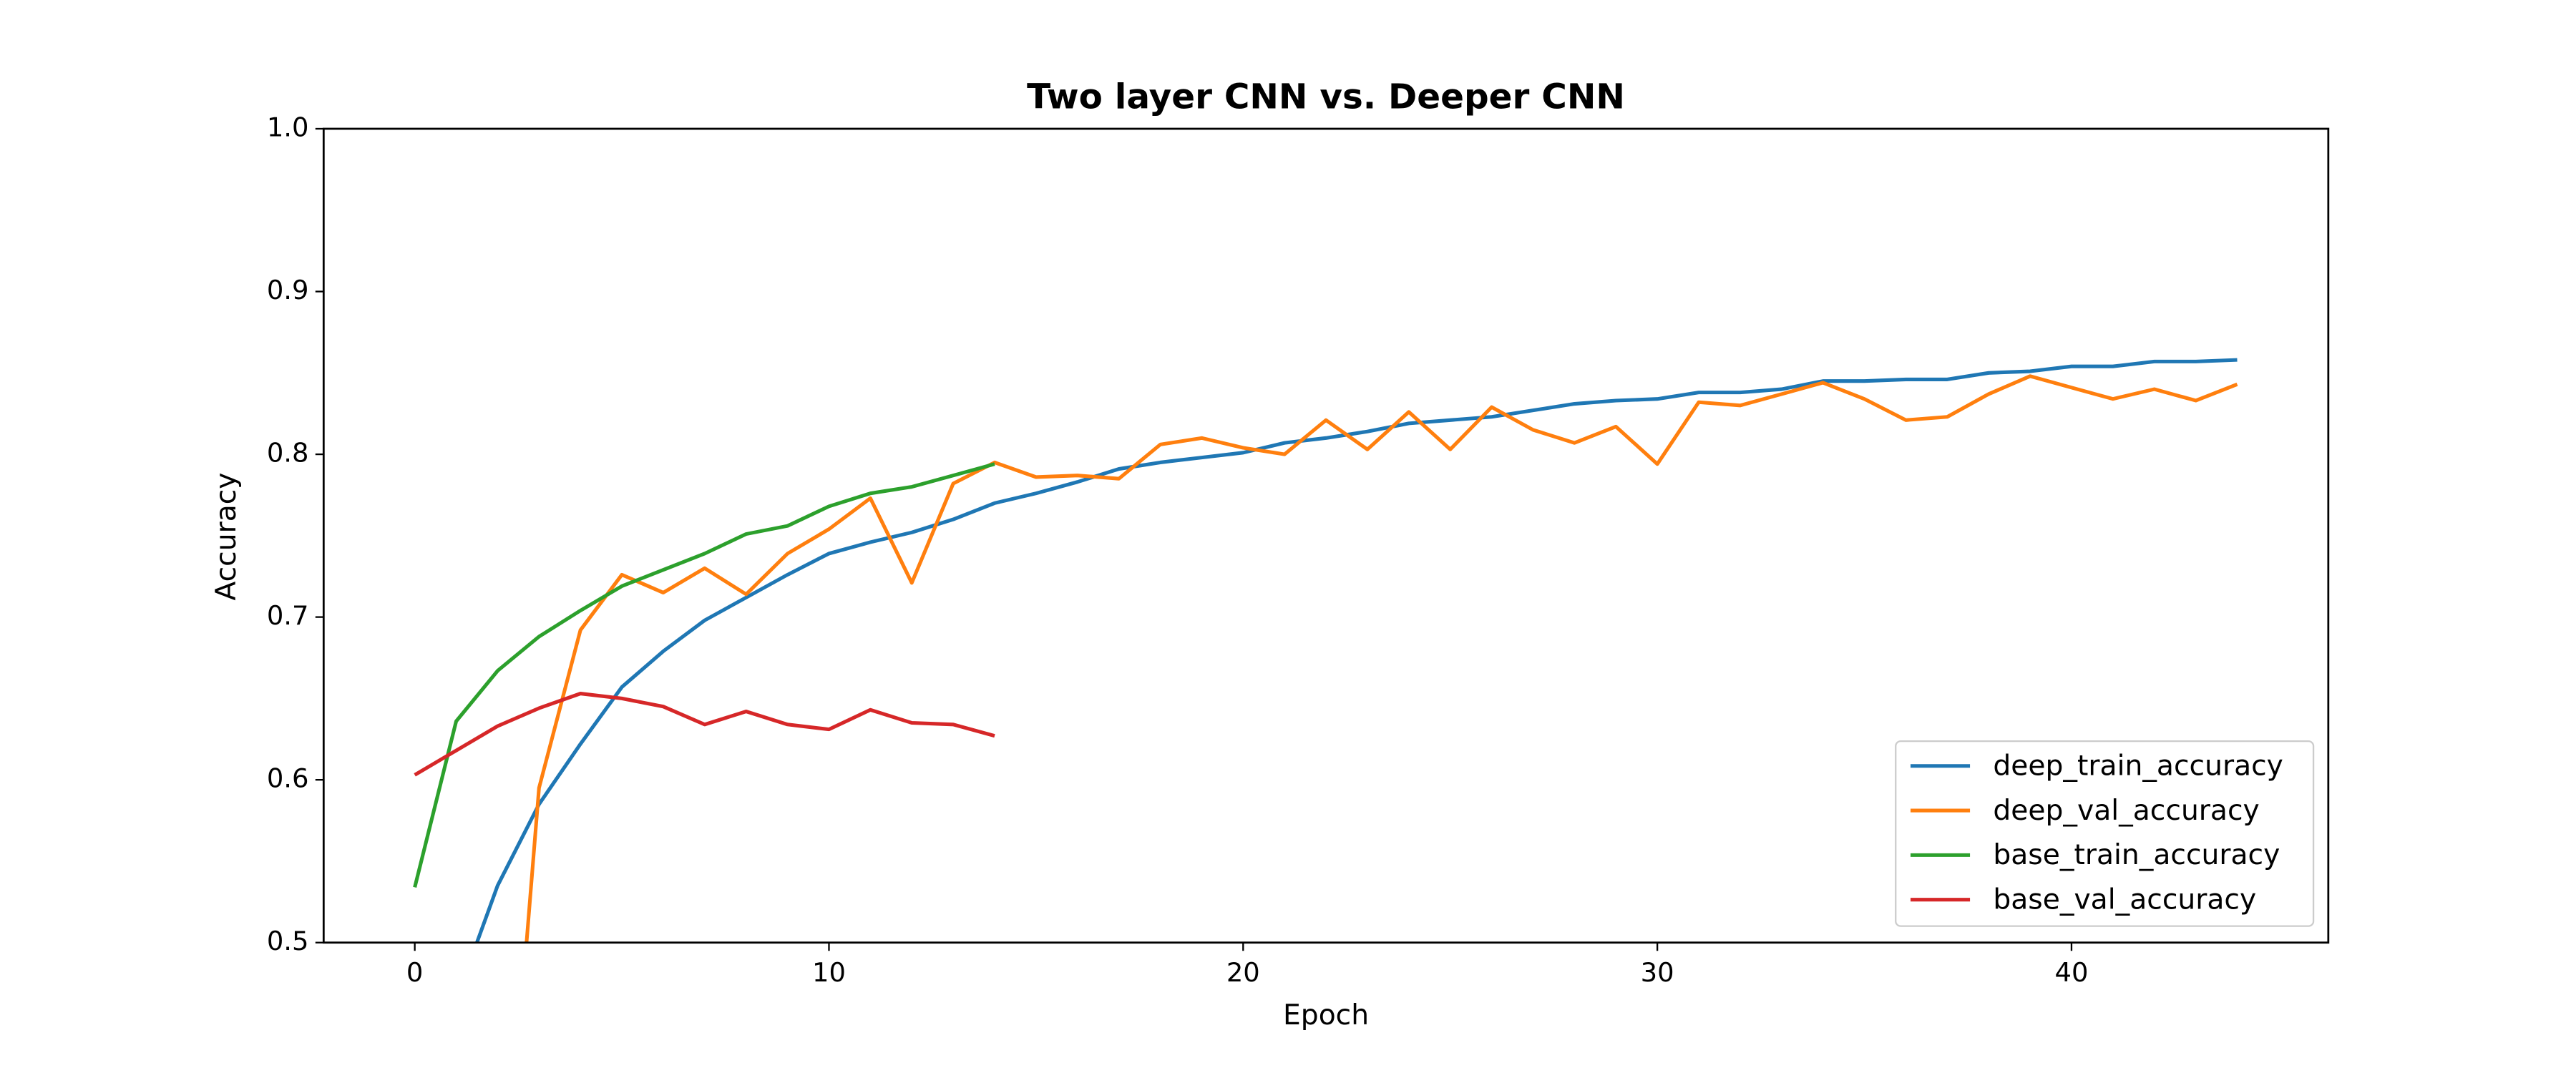 This screenshot has width=2576, height=1073. I want to click on legend-box, so click(2105, 834).